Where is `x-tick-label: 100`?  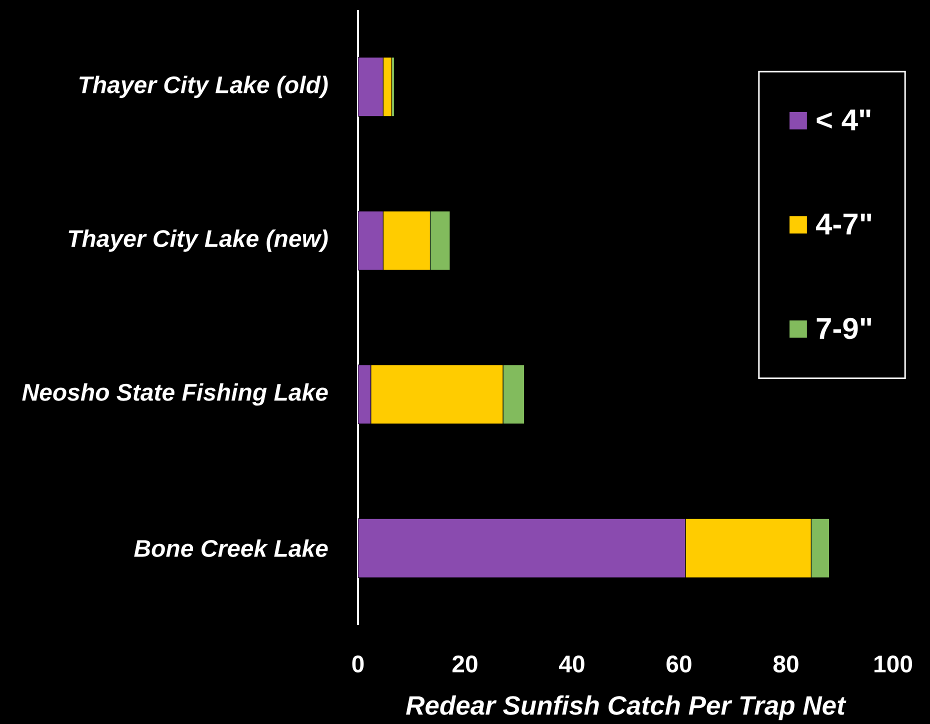
x-tick-label: 100 is located at coordinates (893, 664).